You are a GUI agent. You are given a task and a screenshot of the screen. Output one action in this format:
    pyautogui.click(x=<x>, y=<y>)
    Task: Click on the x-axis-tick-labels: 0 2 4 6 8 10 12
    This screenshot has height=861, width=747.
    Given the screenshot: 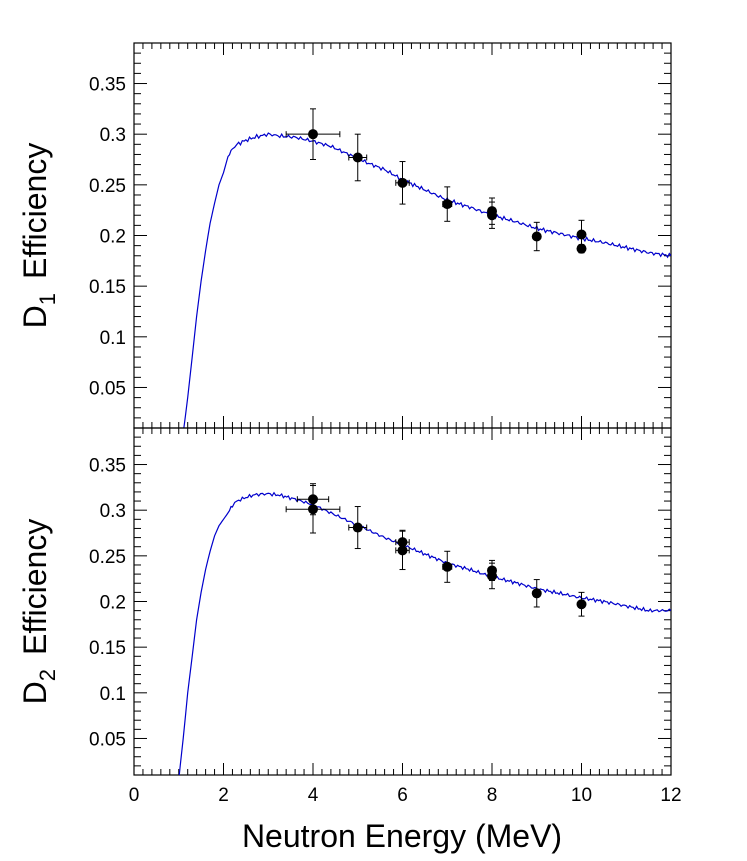 What is the action you would take?
    pyautogui.click(x=405, y=795)
    